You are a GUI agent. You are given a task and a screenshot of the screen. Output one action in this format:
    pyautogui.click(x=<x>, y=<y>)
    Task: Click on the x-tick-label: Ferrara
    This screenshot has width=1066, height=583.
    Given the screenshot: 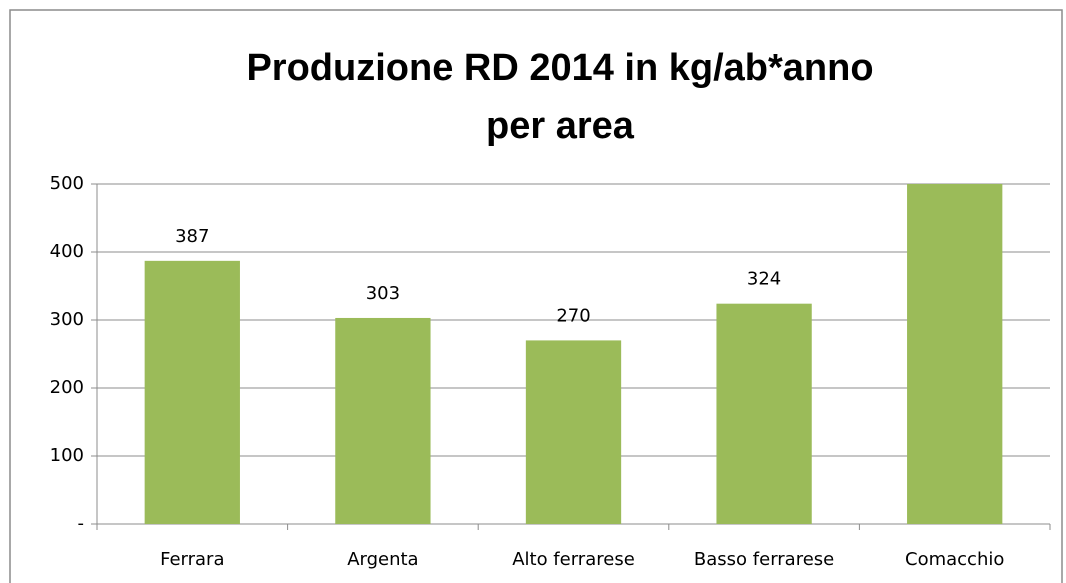 What is the action you would take?
    pyautogui.click(x=192, y=559)
    